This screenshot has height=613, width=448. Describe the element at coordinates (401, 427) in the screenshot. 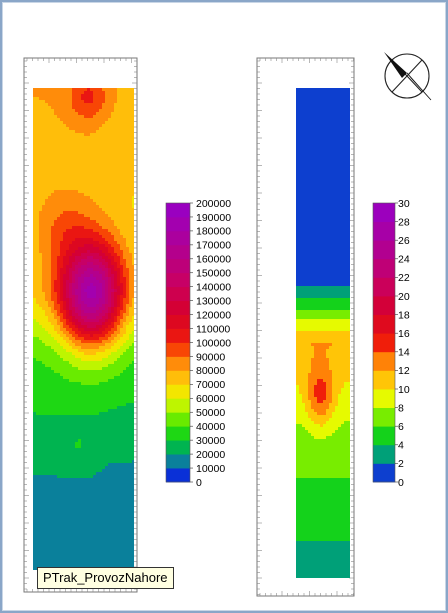

I see `colorbar-tick-label: 6` at that location.